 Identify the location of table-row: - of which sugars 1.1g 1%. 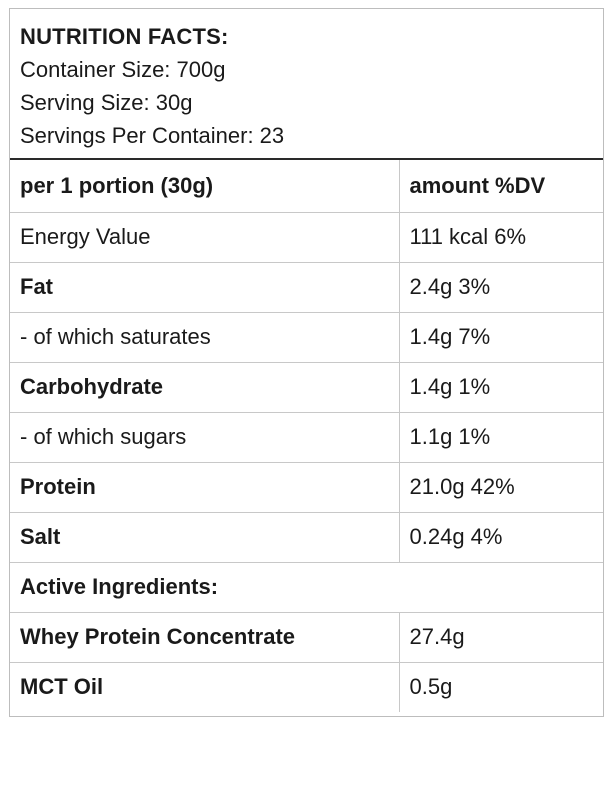
(306, 436).